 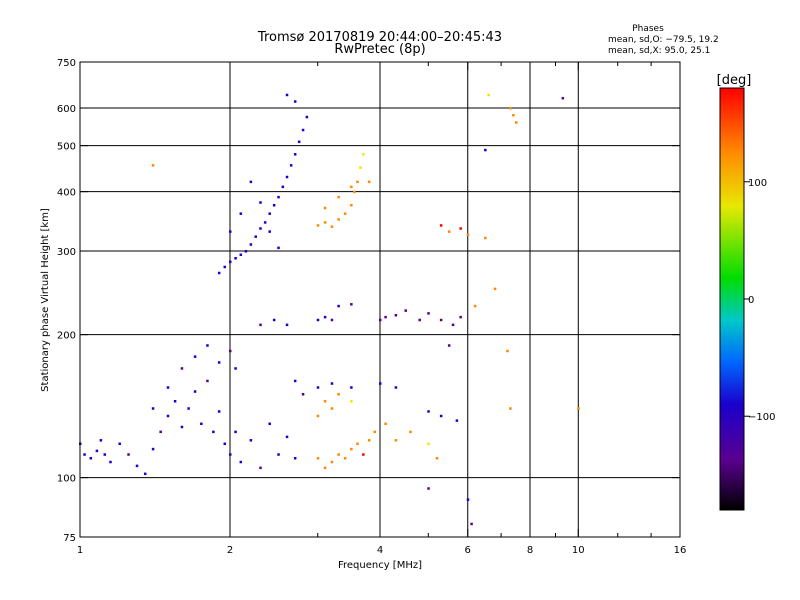 What do you see at coordinates (45, 300) in the screenshot?
I see `y-axis-label: Stationary phase Virtual Height [km]` at bounding box center [45, 300].